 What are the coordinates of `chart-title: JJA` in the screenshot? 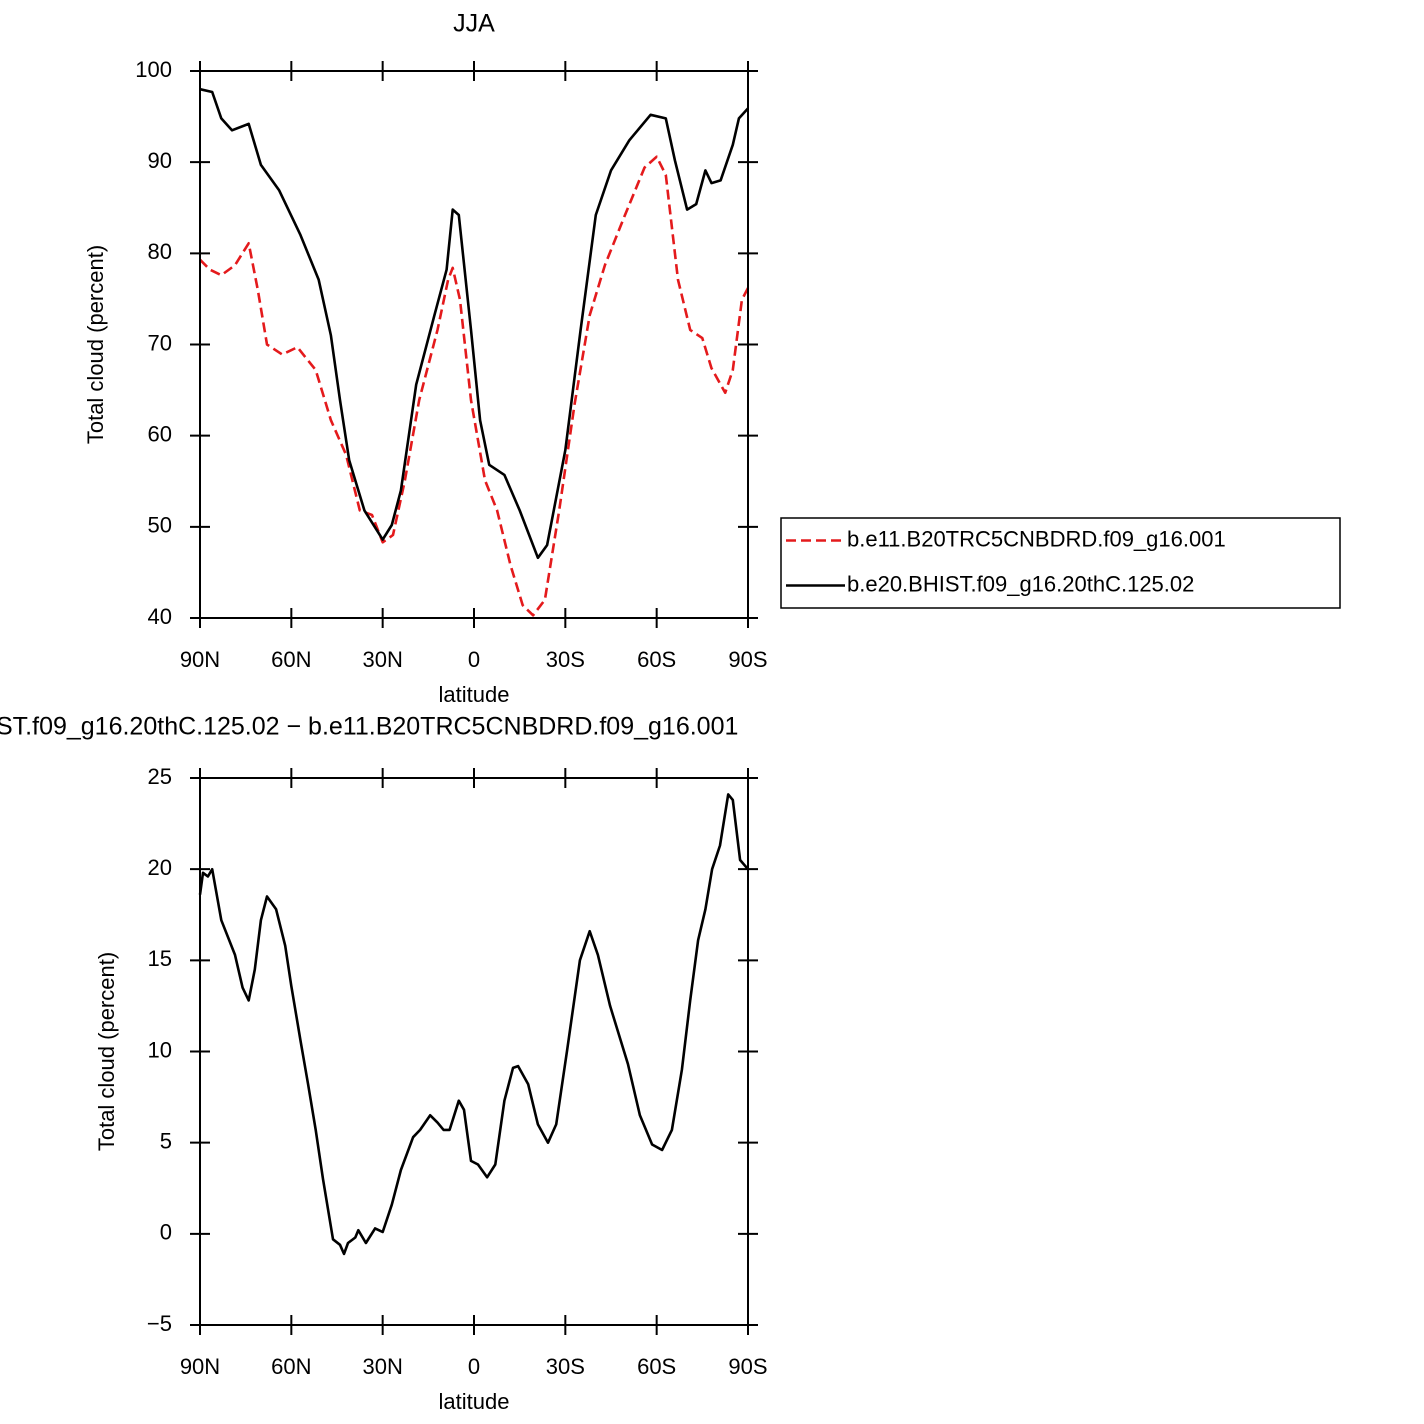 It's located at (474, 24).